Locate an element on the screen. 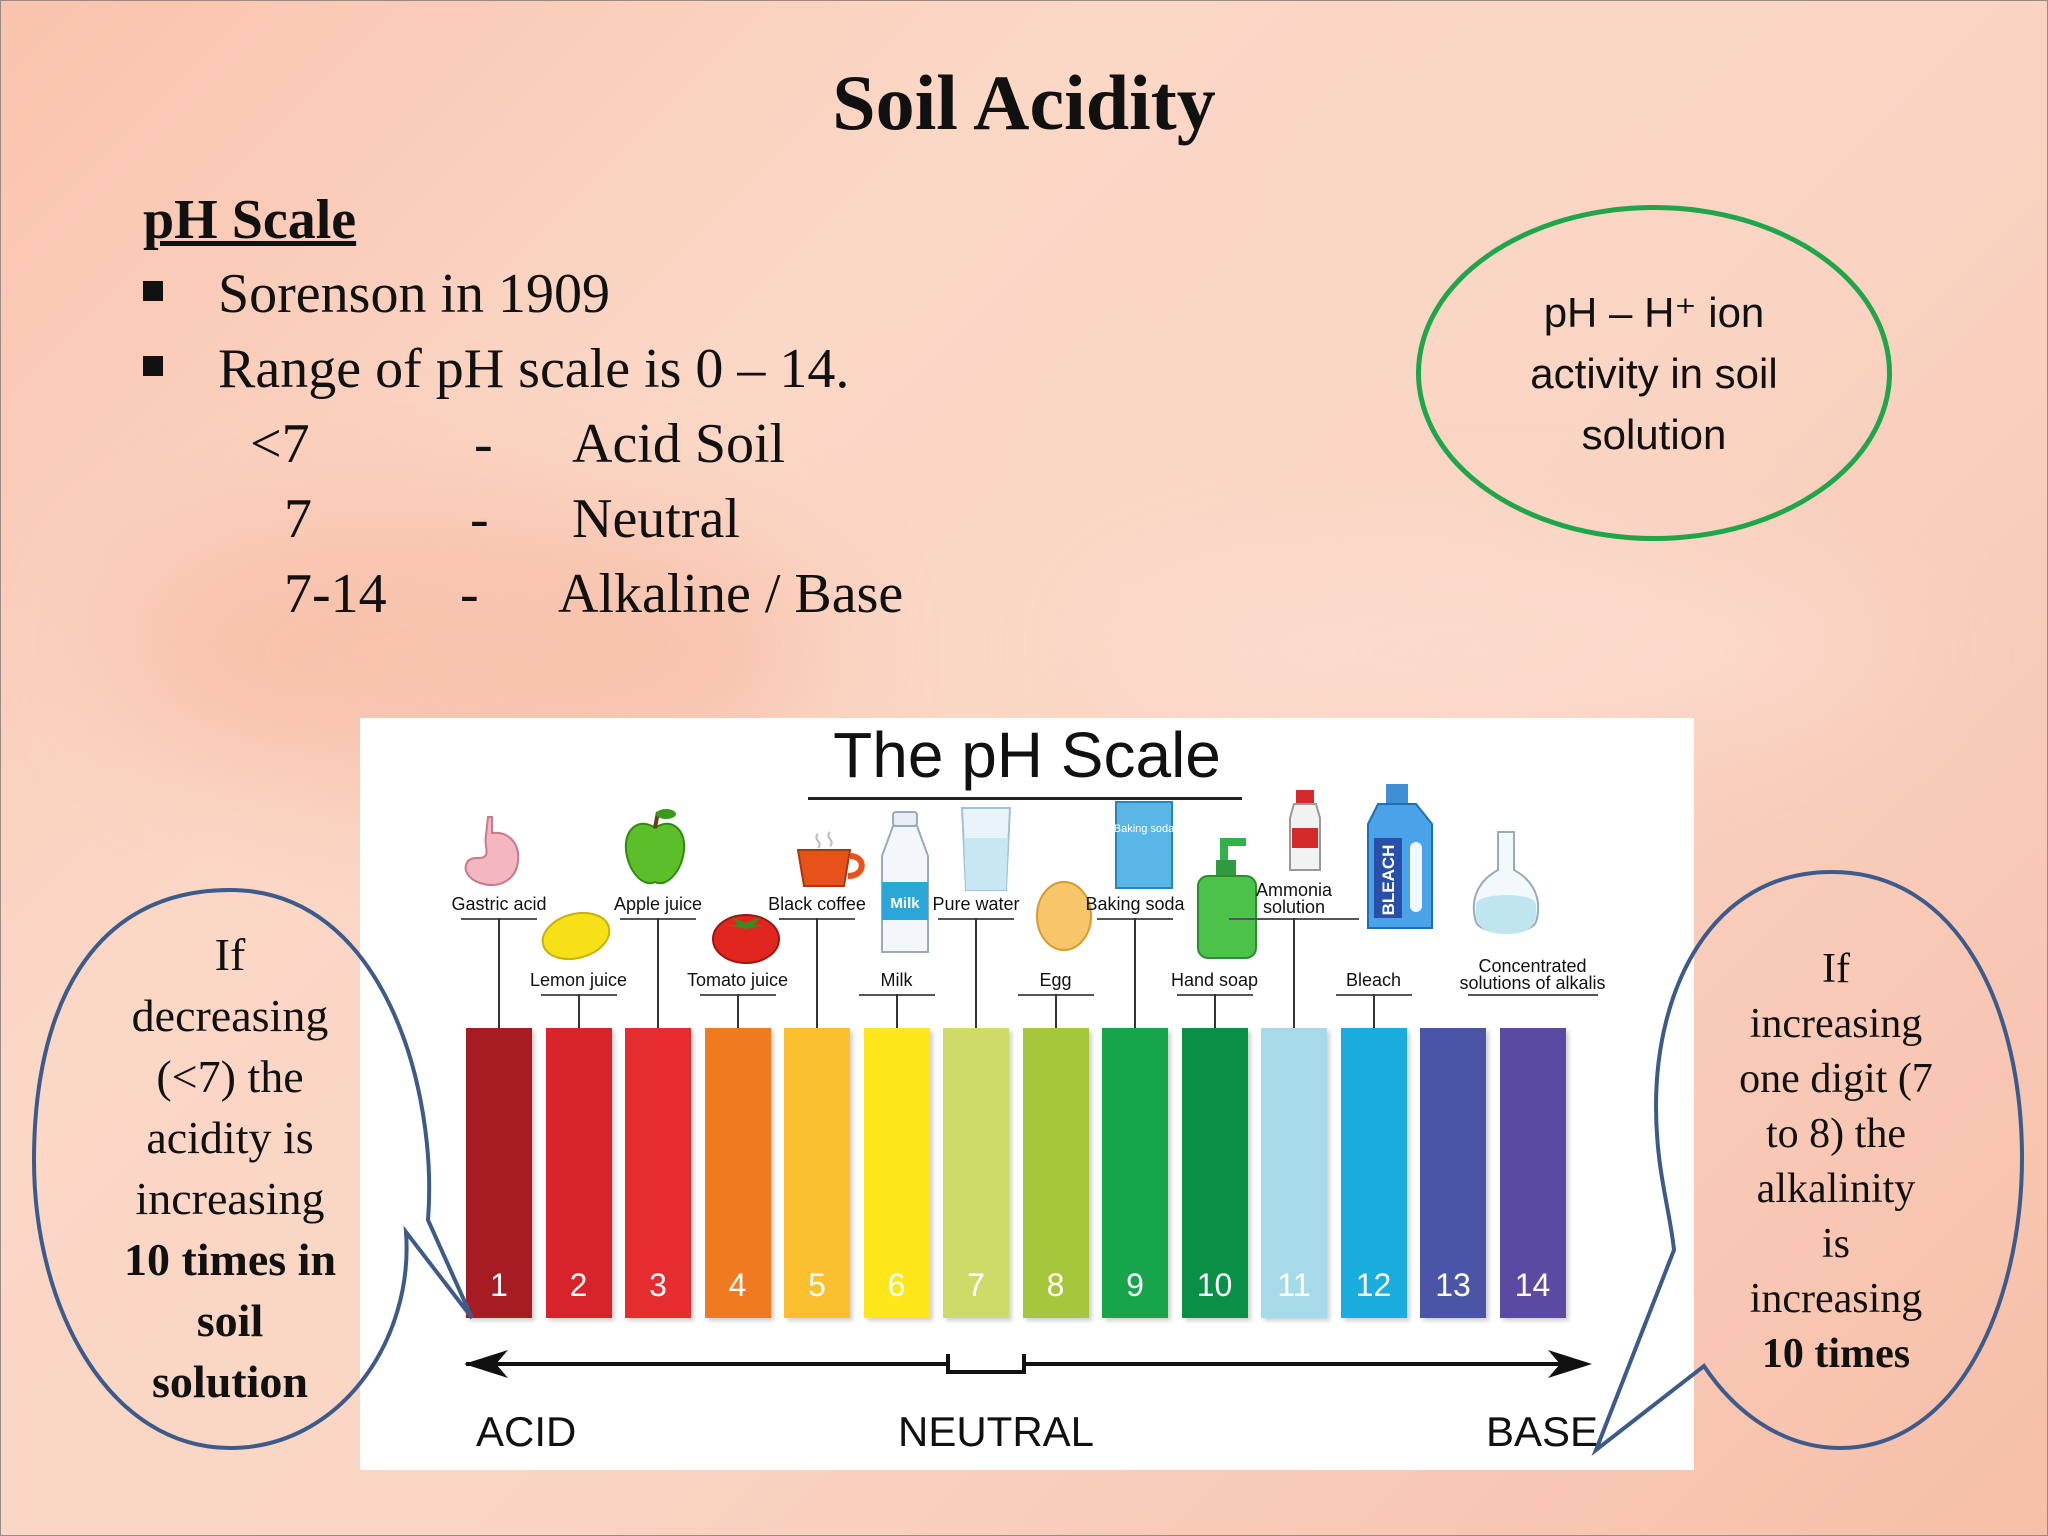 The height and width of the screenshot is (1536, 2048). ph-bar-number: 13 is located at coordinates (1453, 1285).